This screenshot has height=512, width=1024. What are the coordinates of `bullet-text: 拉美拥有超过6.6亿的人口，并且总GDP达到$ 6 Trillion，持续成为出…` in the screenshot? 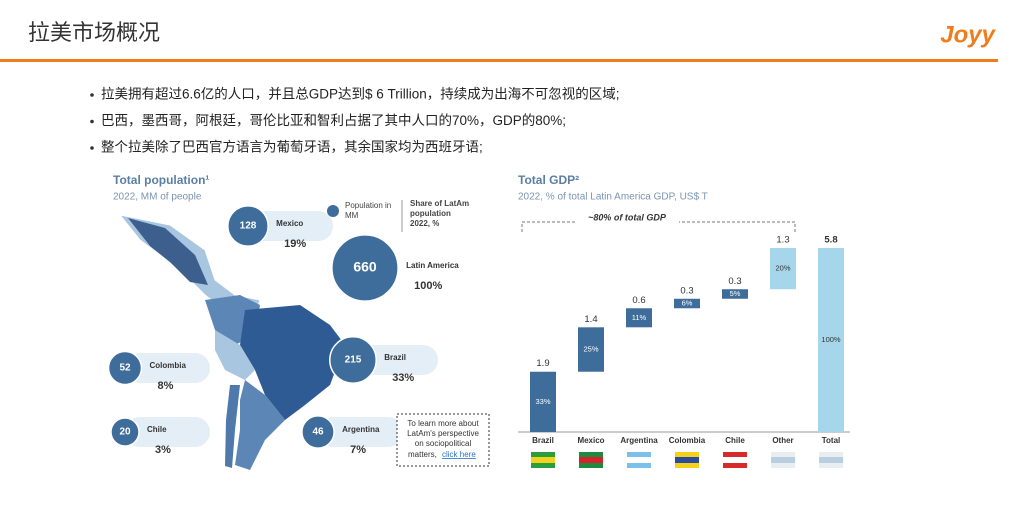 It's located at (360, 94).